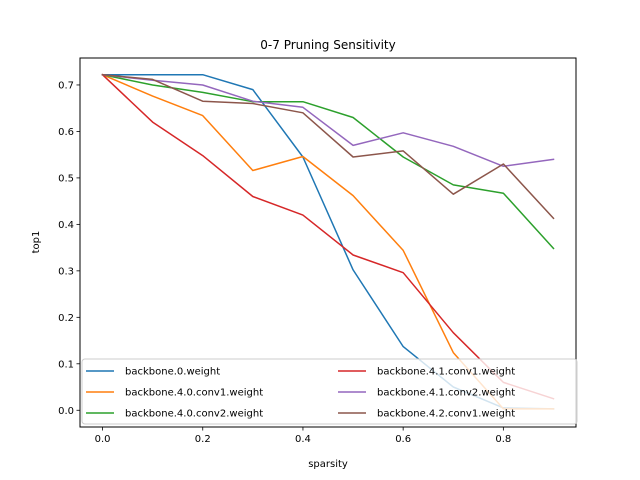 The width and height of the screenshot is (640, 480). I want to click on legend-label-1: backbone.4.0.conv1.weight, so click(194, 393).